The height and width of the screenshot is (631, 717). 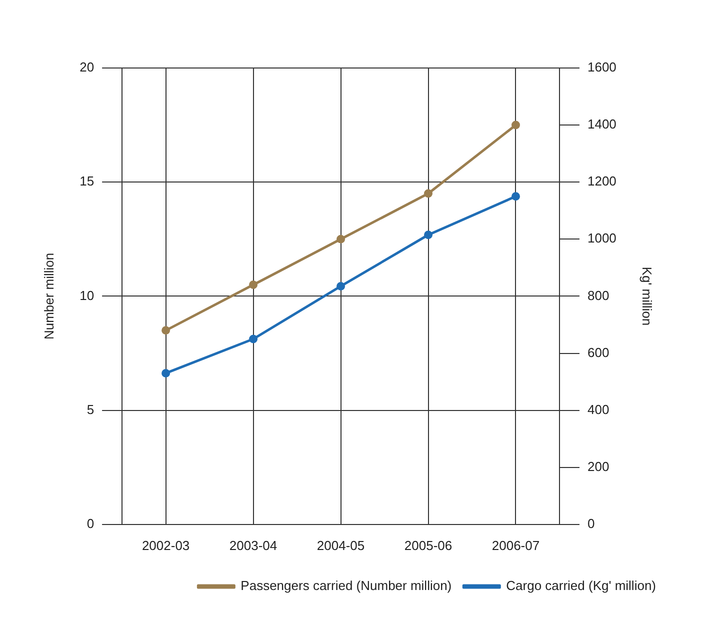 I want to click on x-tick-label: 2004-05, so click(x=340, y=545).